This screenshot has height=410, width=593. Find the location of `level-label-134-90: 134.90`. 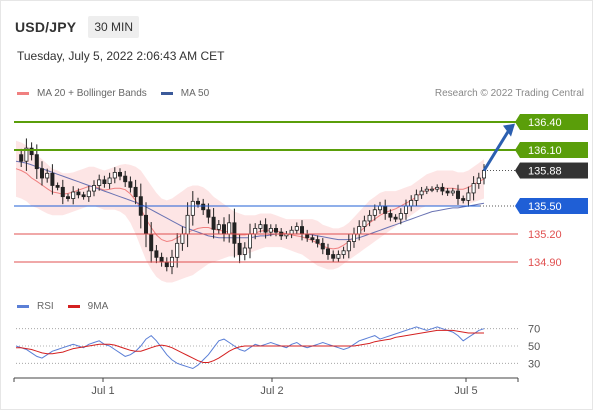

level-label-134-90: 134.90 is located at coordinates (545, 263).